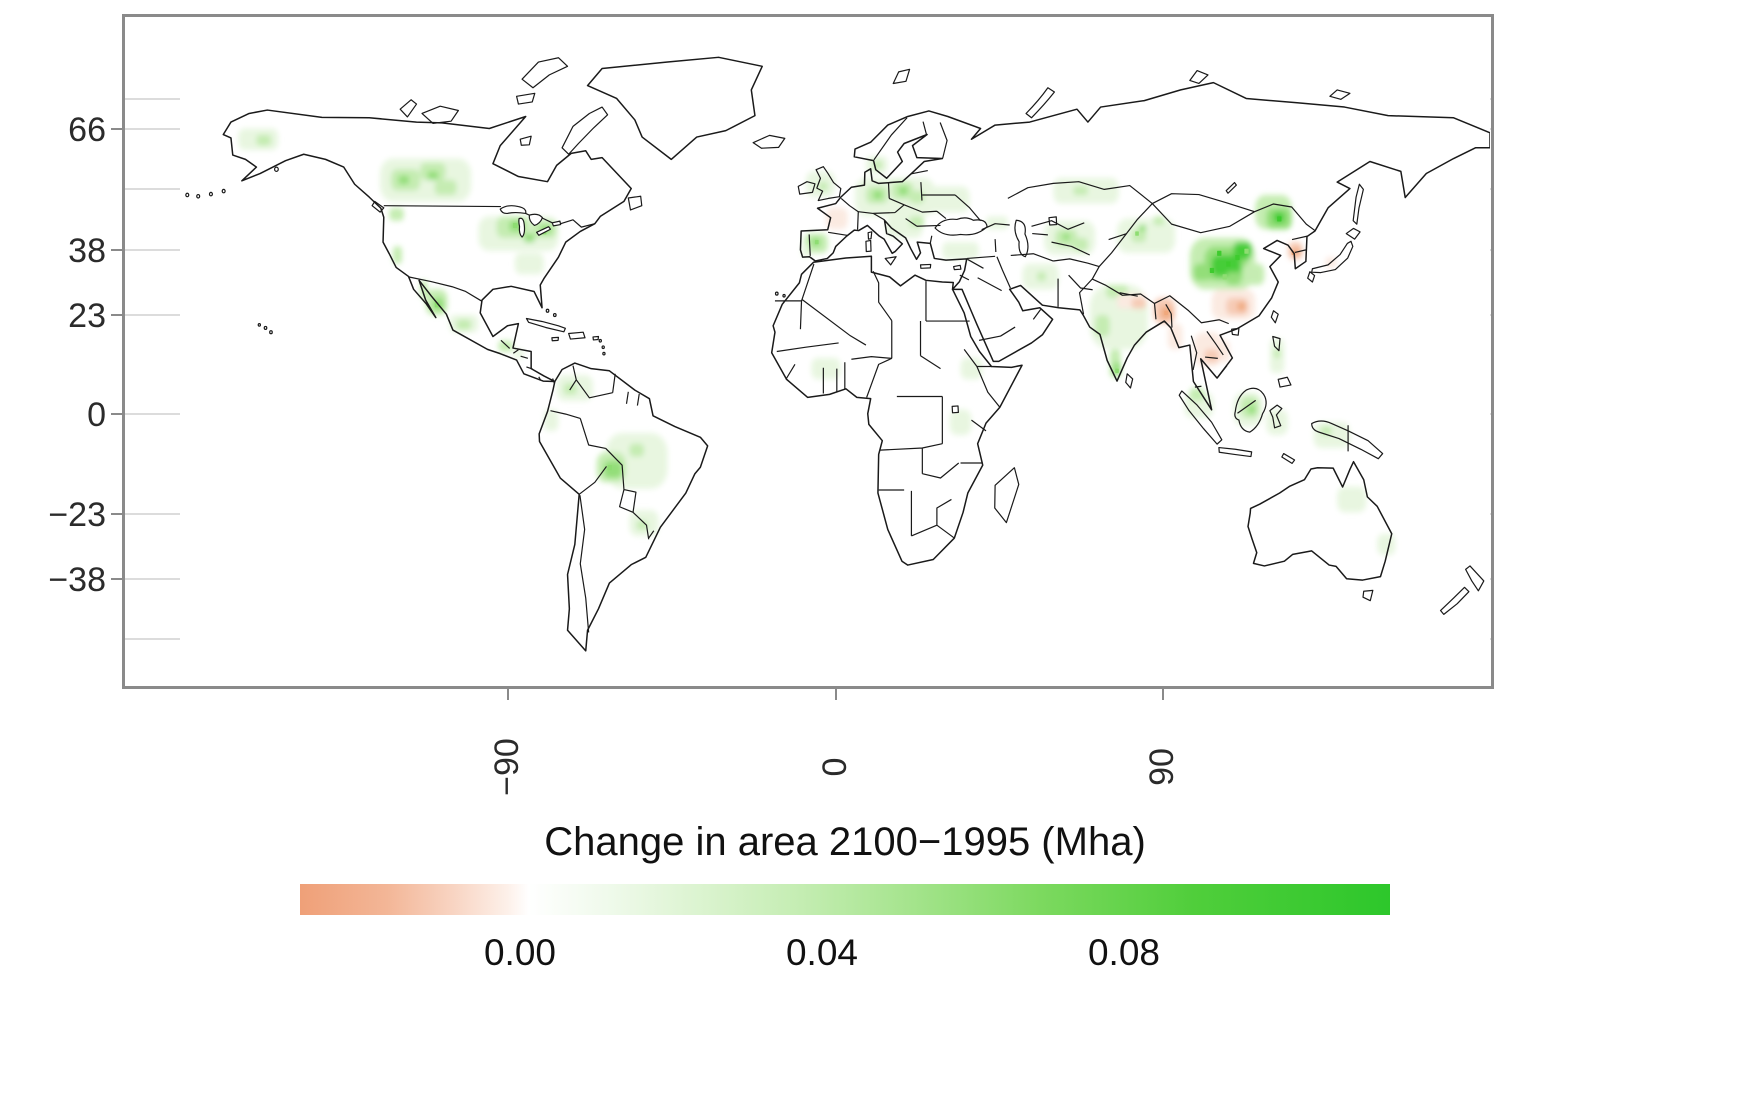 This screenshot has height=1095, width=1753. I want to click on mindanao, so click(1284, 382).